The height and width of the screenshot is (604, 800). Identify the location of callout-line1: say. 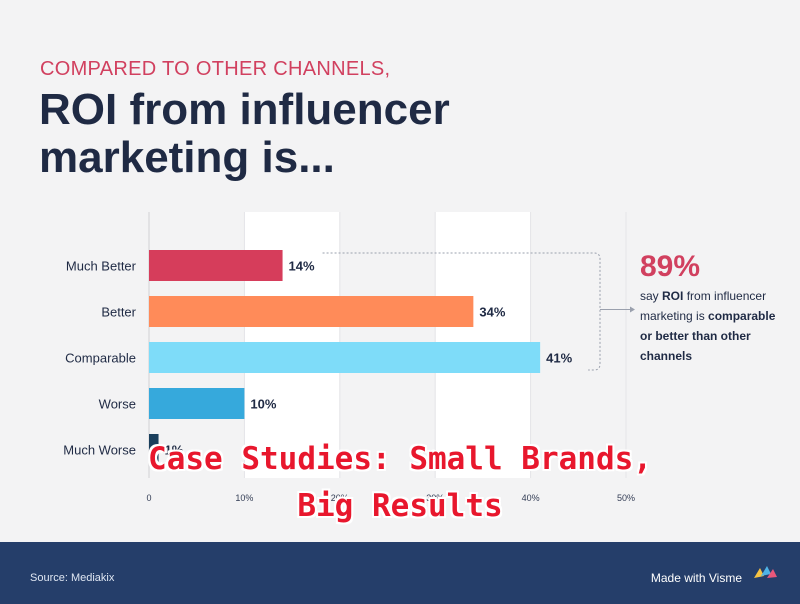
(651, 296).